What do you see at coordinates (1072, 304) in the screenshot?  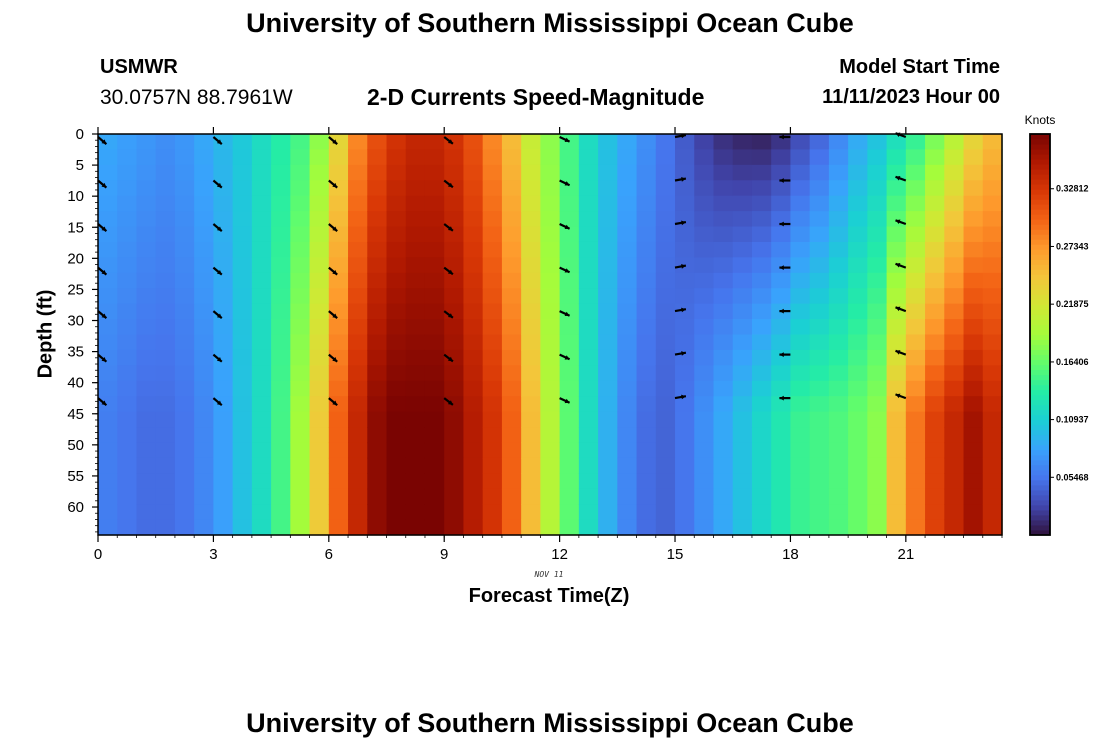 I see `colorbar-tick-label: 0.21875` at bounding box center [1072, 304].